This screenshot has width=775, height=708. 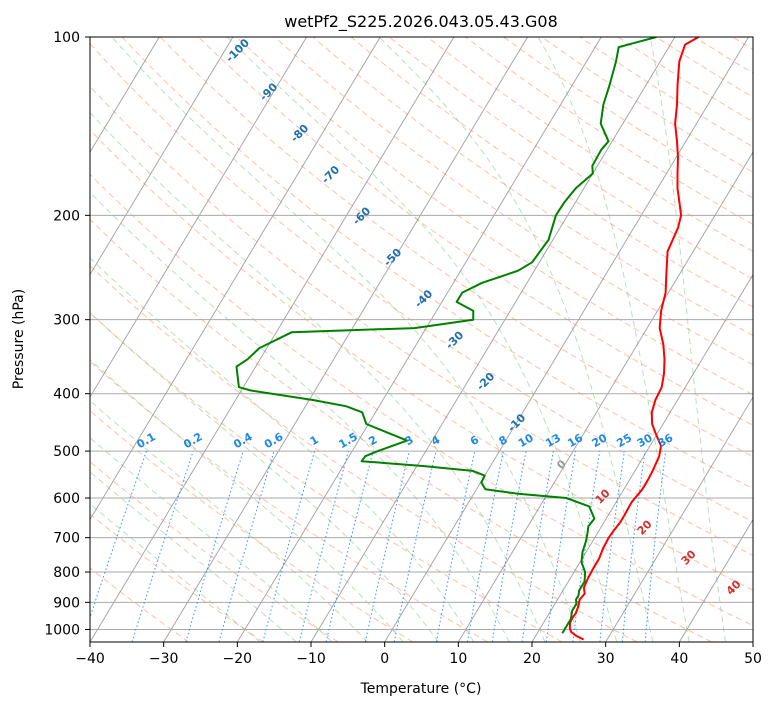 What do you see at coordinates (62, 630) in the screenshot?
I see `y-tick-label: 1000` at bounding box center [62, 630].